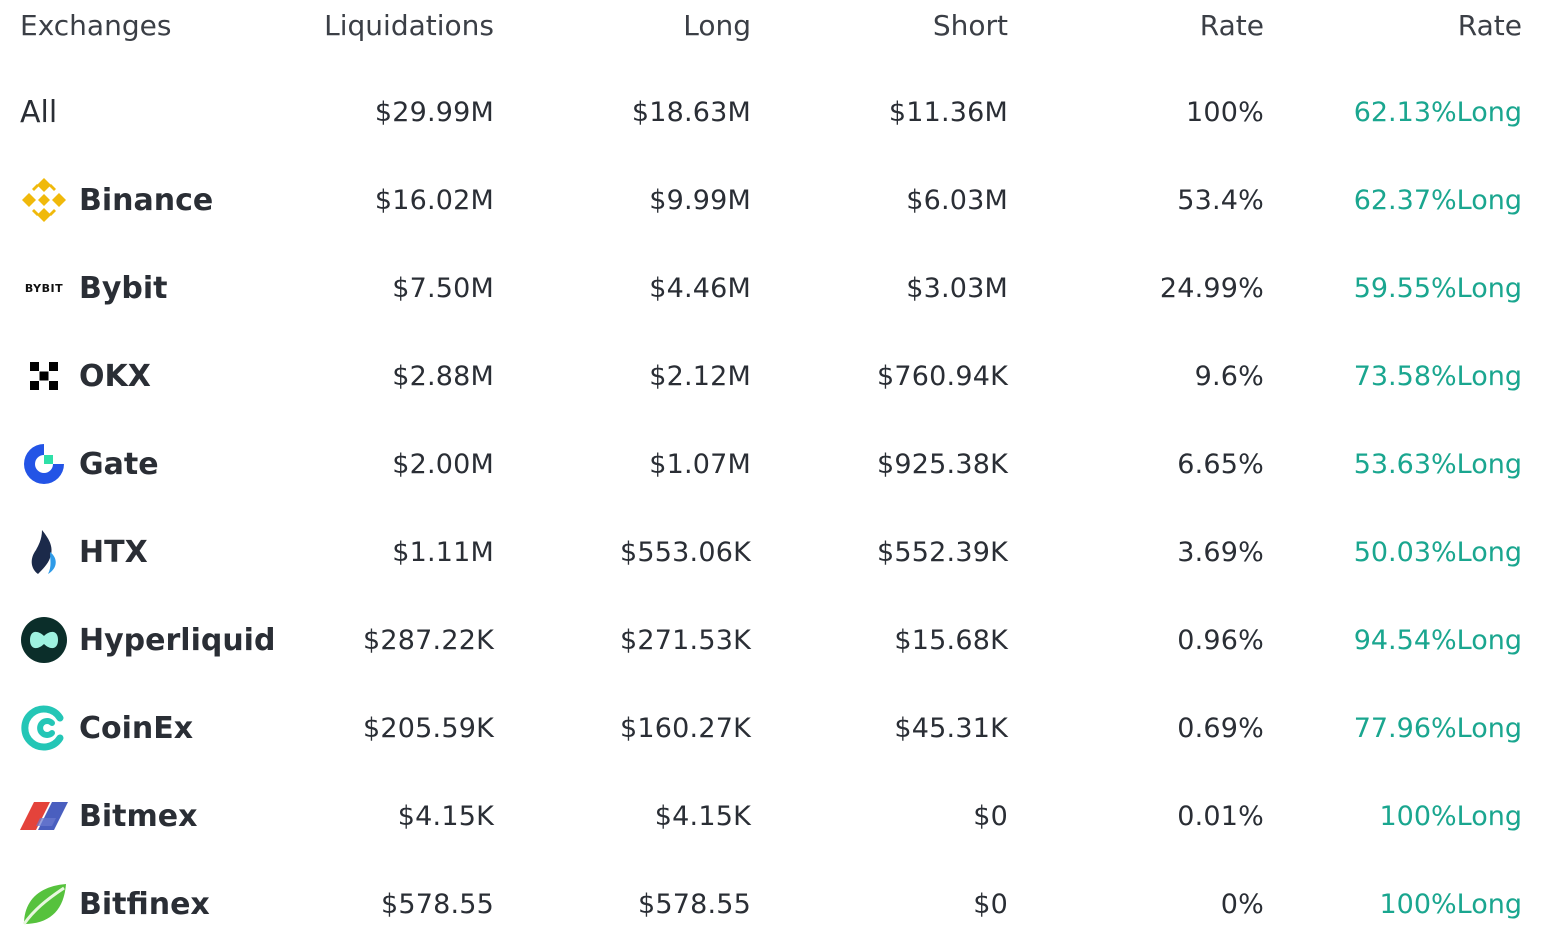 The height and width of the screenshot is (948, 1542). I want to click on exchange-cell: BYBIT Bybit, so click(160, 288).